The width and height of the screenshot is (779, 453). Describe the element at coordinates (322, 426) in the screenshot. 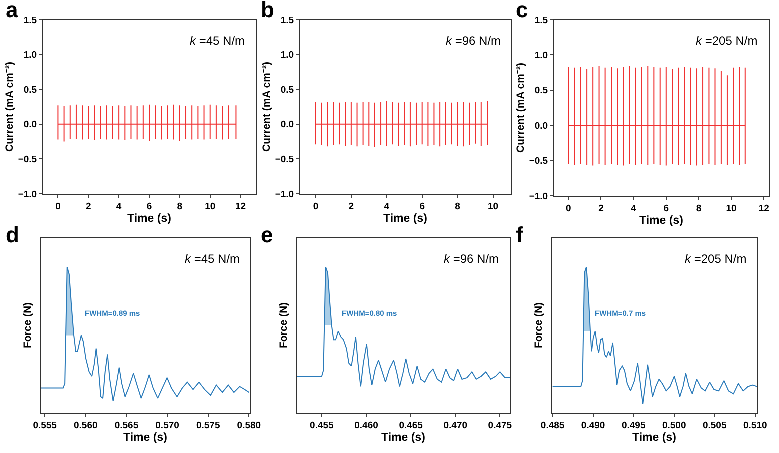

I see `x-tick-label: 0.455` at that location.